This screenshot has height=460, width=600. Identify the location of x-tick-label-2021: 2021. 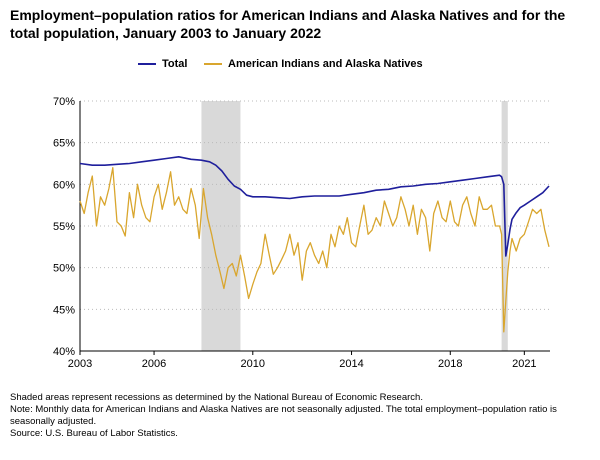
(524, 364).